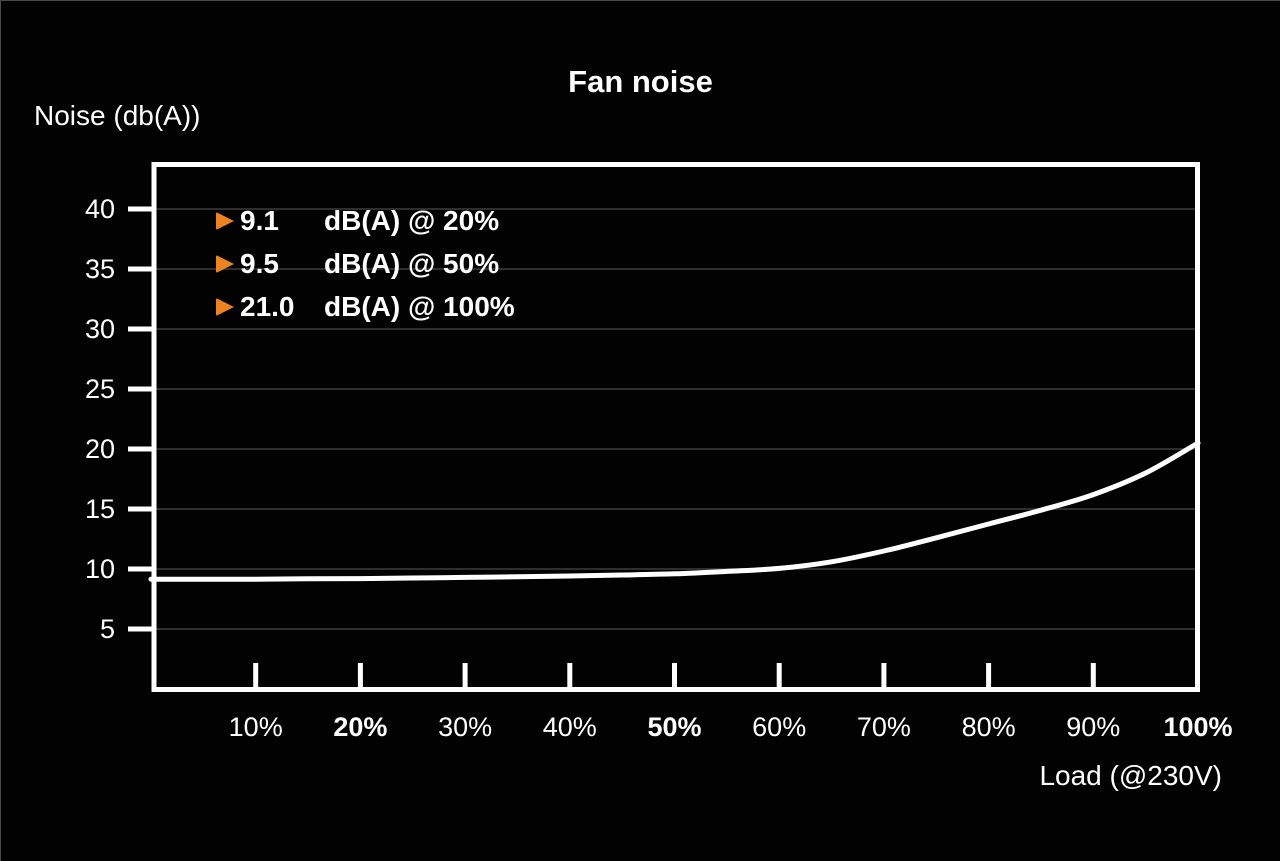 This screenshot has width=1280, height=861. Describe the element at coordinates (117, 115) in the screenshot. I see `y-axis-label: Noise (db(A))` at that location.